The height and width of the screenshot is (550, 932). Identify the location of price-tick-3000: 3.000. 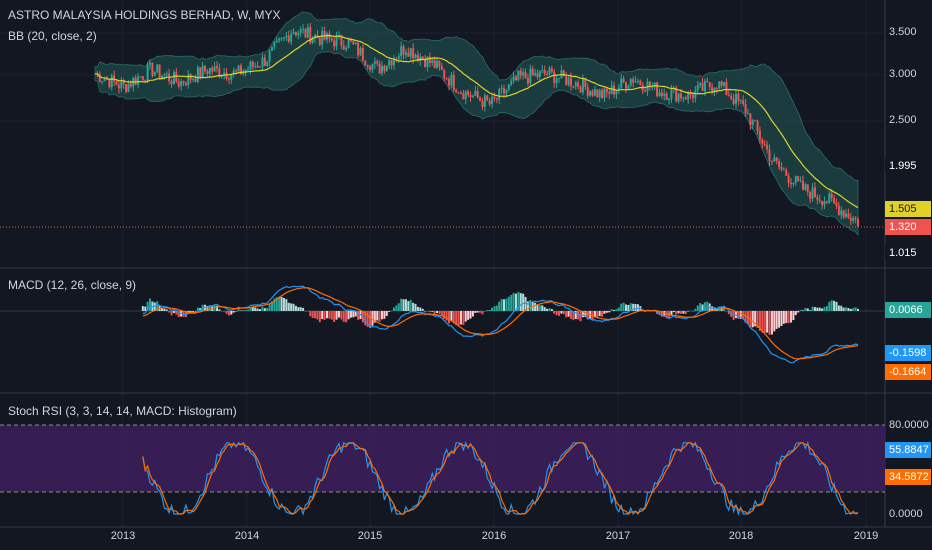
(903, 74).